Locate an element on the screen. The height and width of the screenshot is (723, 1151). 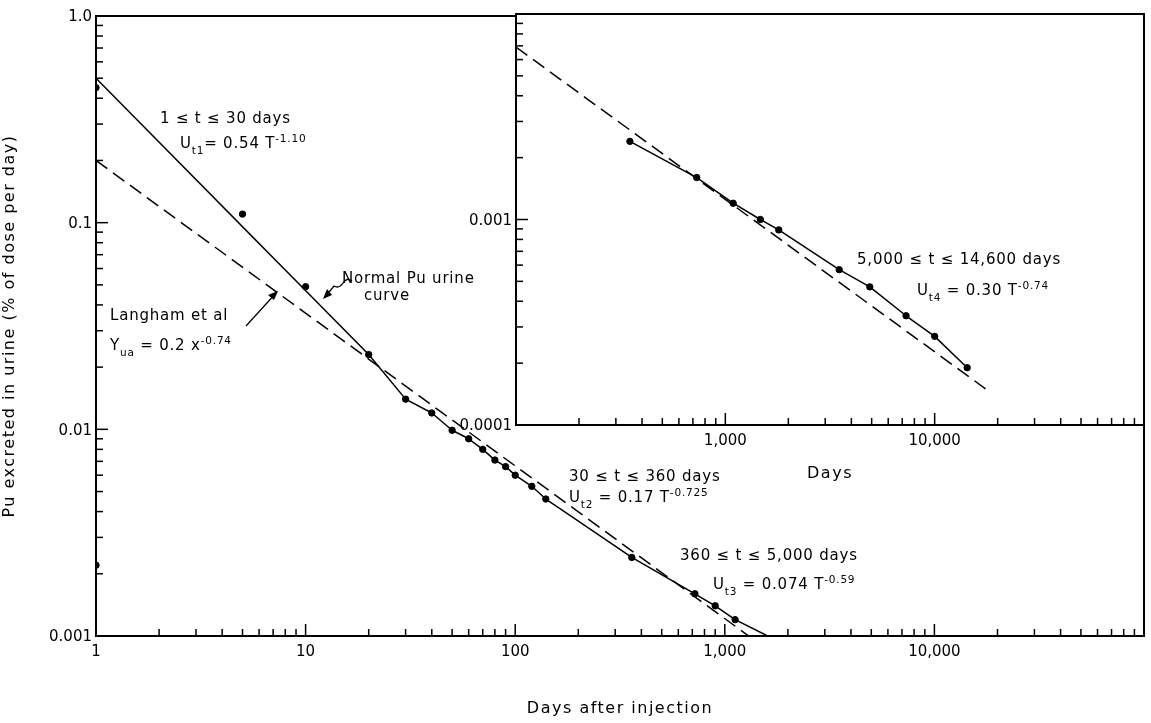
annotation: 5,000 ≤ t ≤ 14,600 days is located at coordinates (959, 259).